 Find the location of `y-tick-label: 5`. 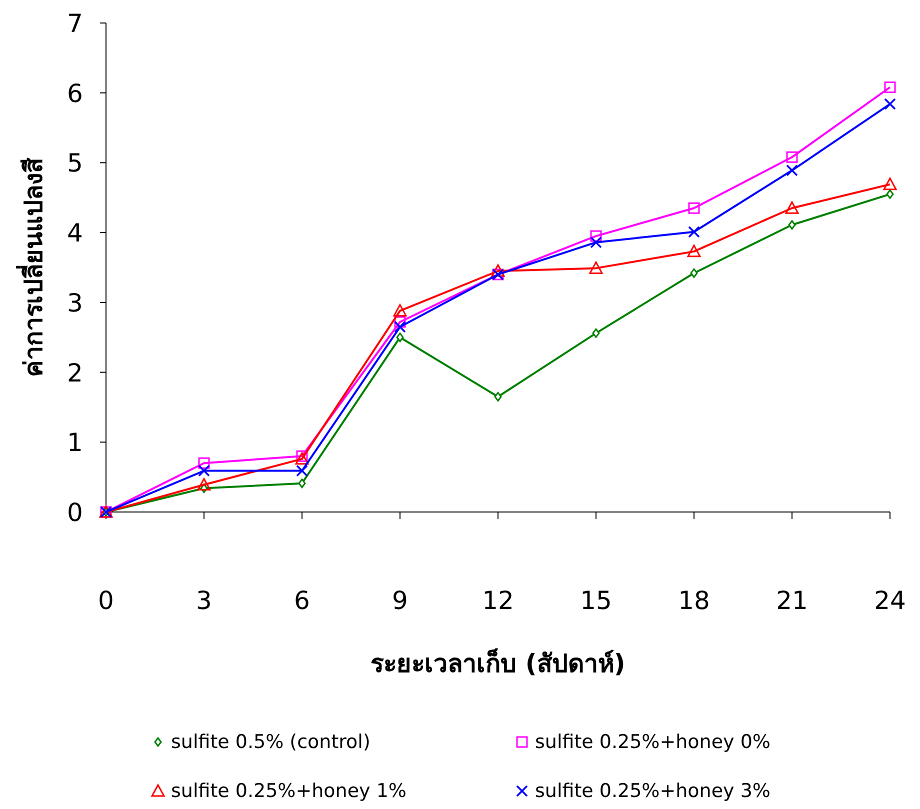

y-tick-label: 5 is located at coordinates (75, 163).